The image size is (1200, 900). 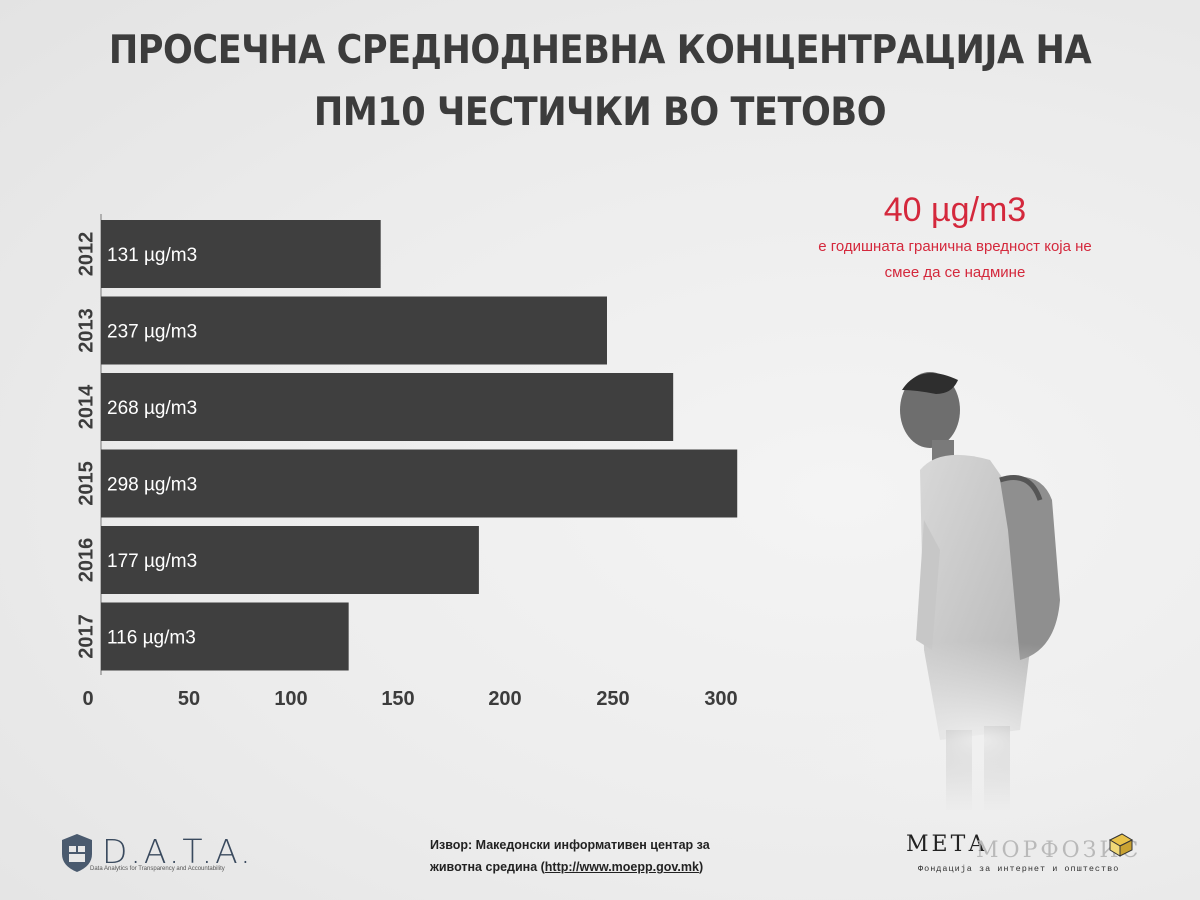 What do you see at coordinates (152, 332) in the screenshot?
I see `bar-label-2013: 237 µg/m3` at bounding box center [152, 332].